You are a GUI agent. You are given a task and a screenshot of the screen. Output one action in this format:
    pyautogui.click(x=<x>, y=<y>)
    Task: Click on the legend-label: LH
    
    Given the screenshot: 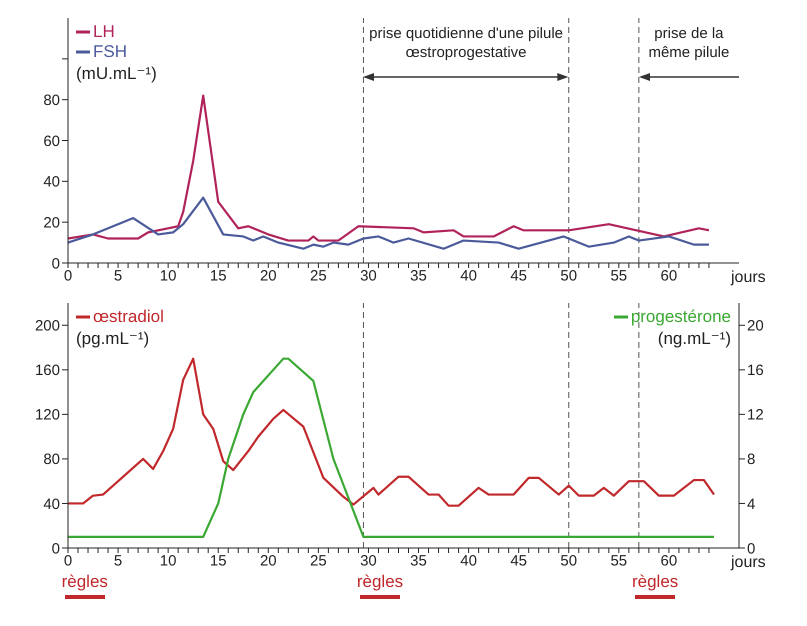 What is the action you would take?
    pyautogui.click(x=104, y=32)
    